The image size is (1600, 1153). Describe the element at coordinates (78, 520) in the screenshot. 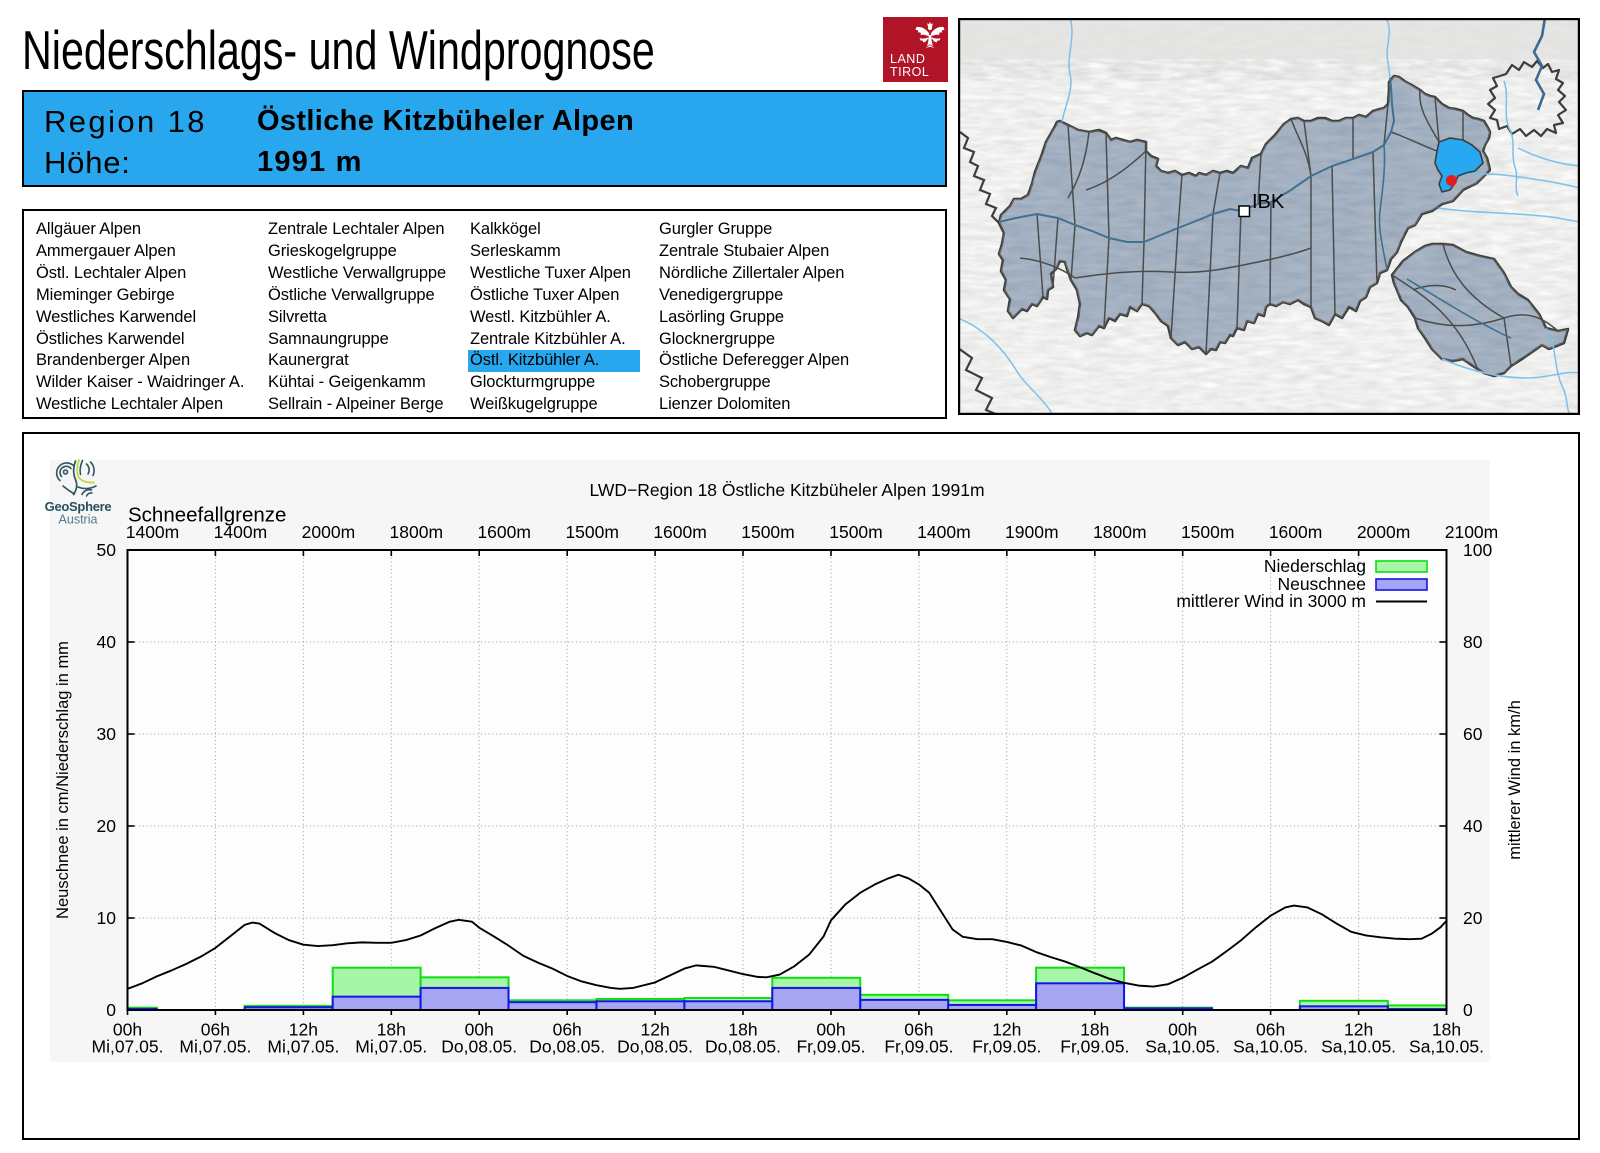

I see `svg-text: Austria` at that location.